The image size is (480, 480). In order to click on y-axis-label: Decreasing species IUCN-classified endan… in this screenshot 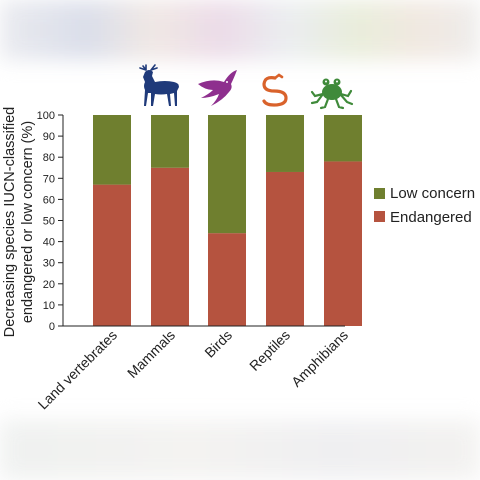, I will do `click(19, 222)`.